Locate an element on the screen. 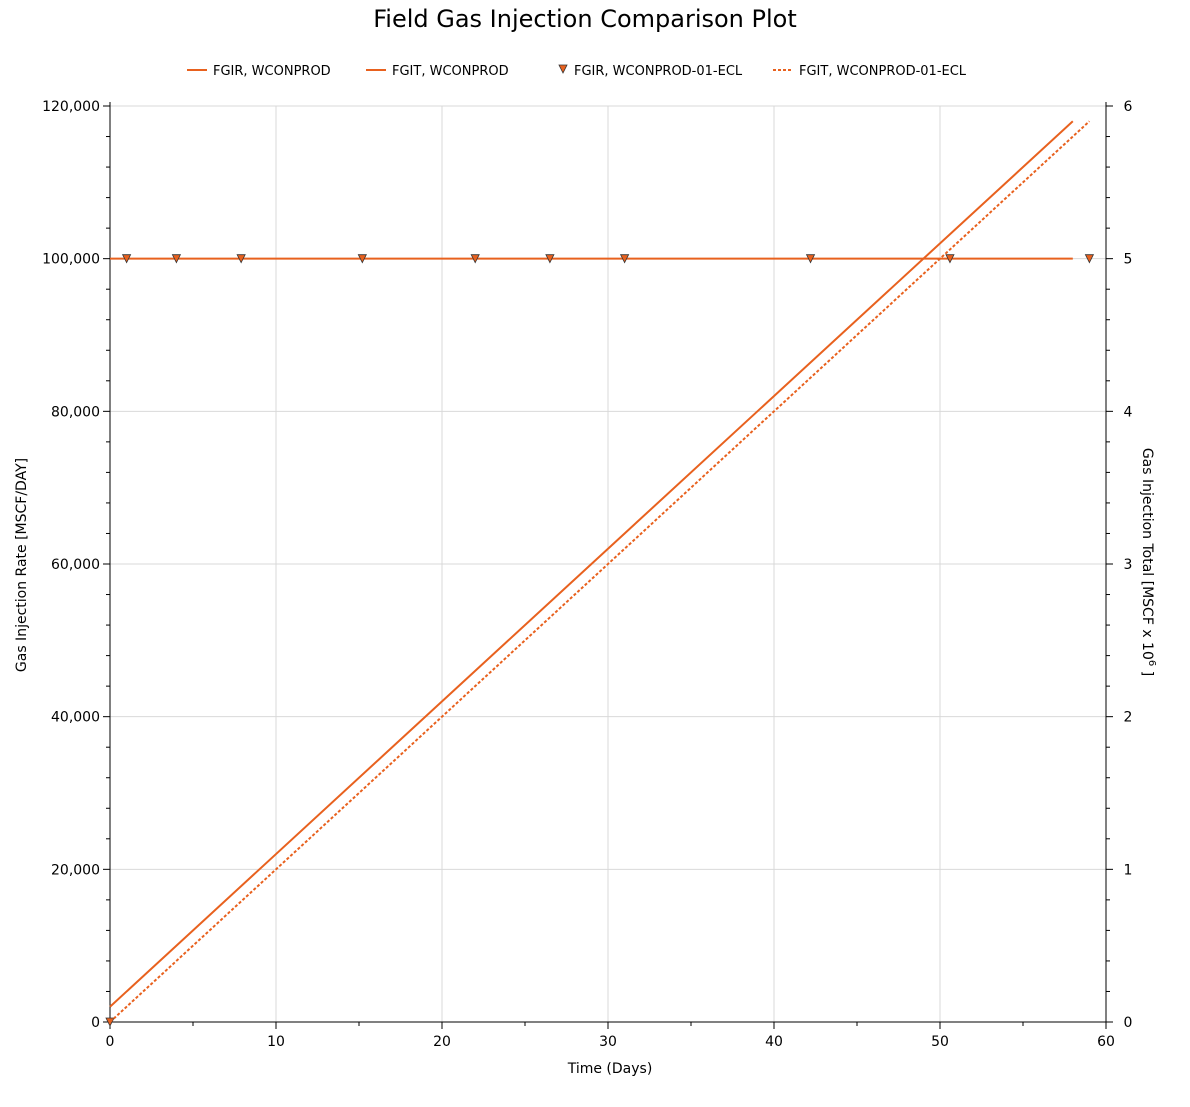  y-axis-right-label-exponent: 6 is located at coordinates (1151, 663).